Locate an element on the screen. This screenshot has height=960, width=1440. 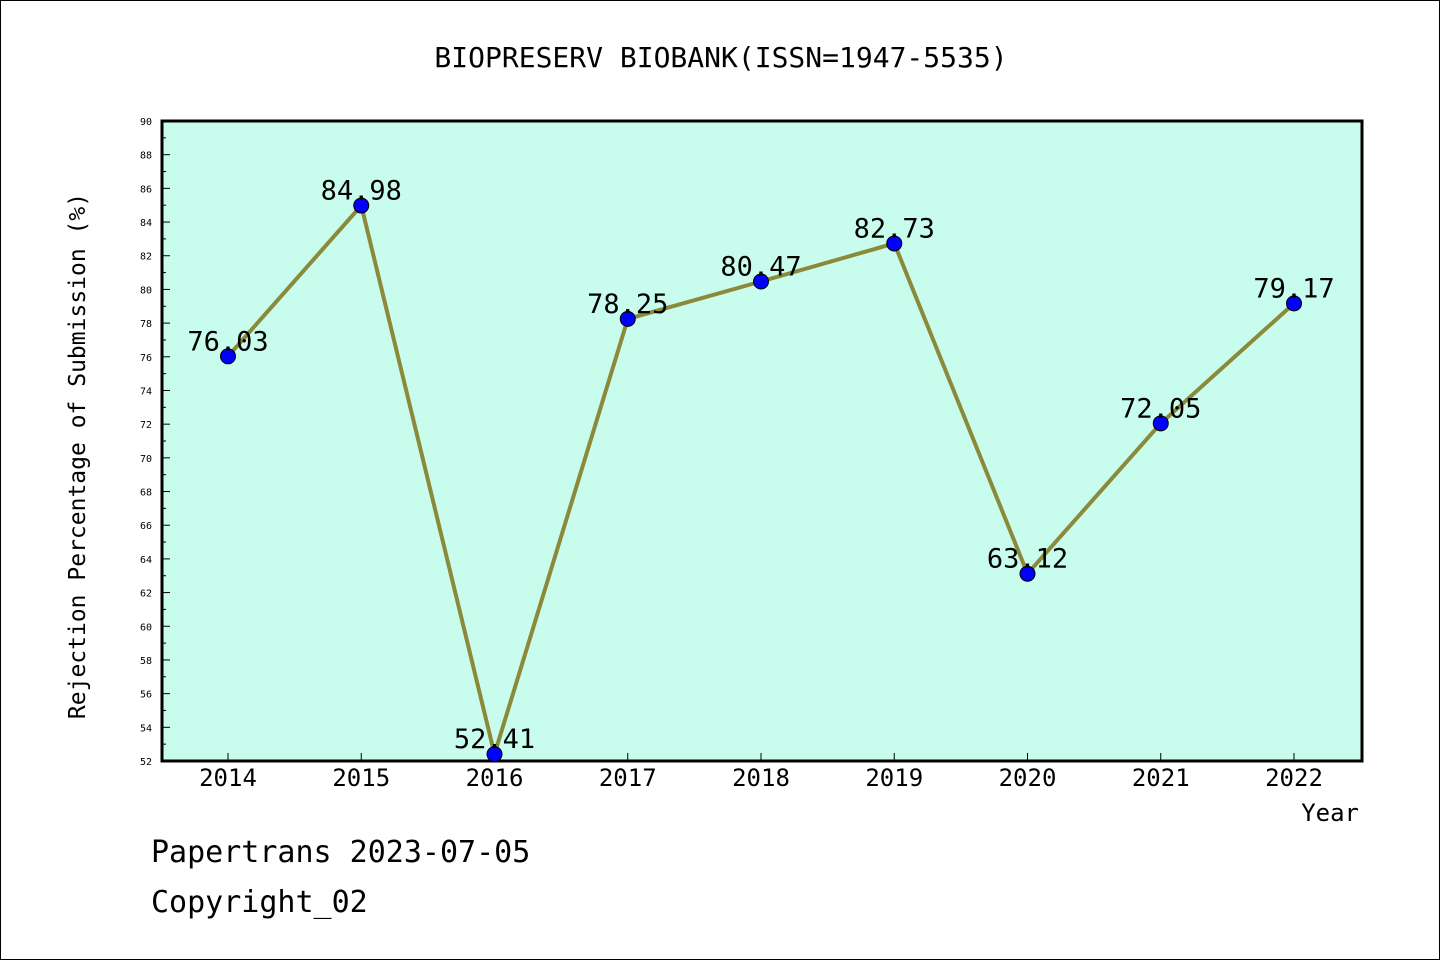
x-tick-label: 2017 is located at coordinates (628, 778).